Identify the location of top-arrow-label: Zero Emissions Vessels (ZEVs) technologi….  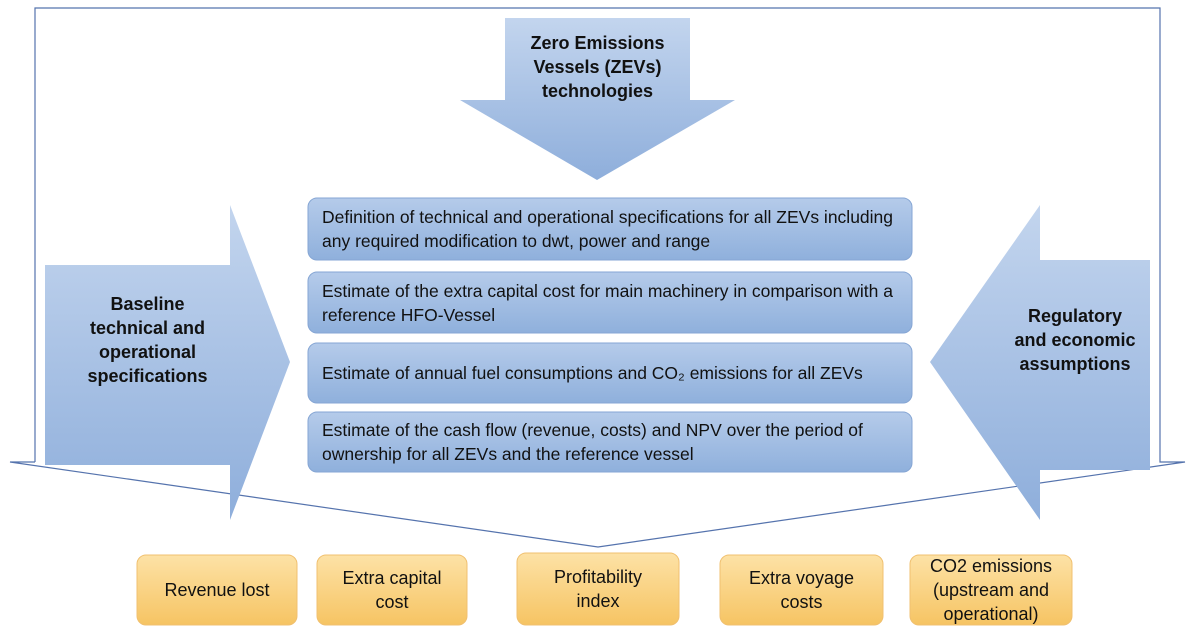
(597, 67).